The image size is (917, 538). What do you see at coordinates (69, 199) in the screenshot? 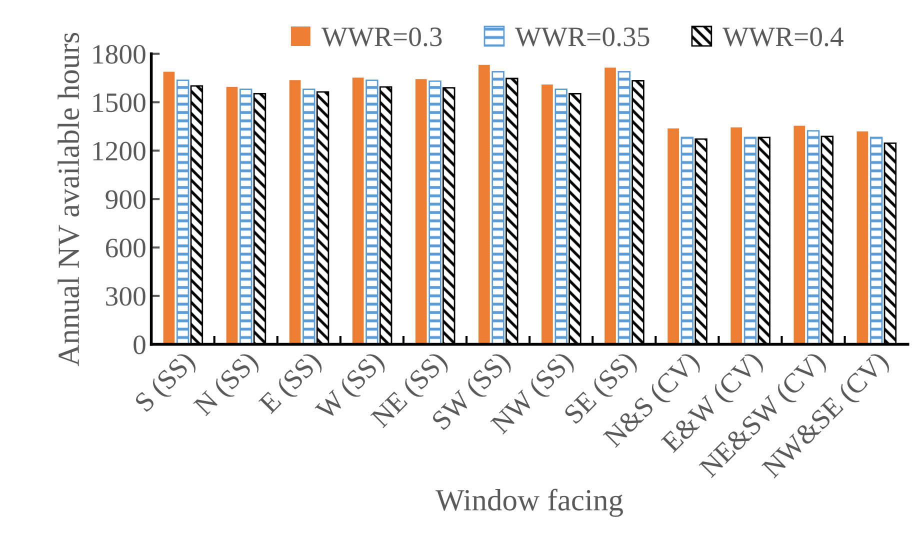
I see `y-axis-title: Annual NV available hours` at bounding box center [69, 199].